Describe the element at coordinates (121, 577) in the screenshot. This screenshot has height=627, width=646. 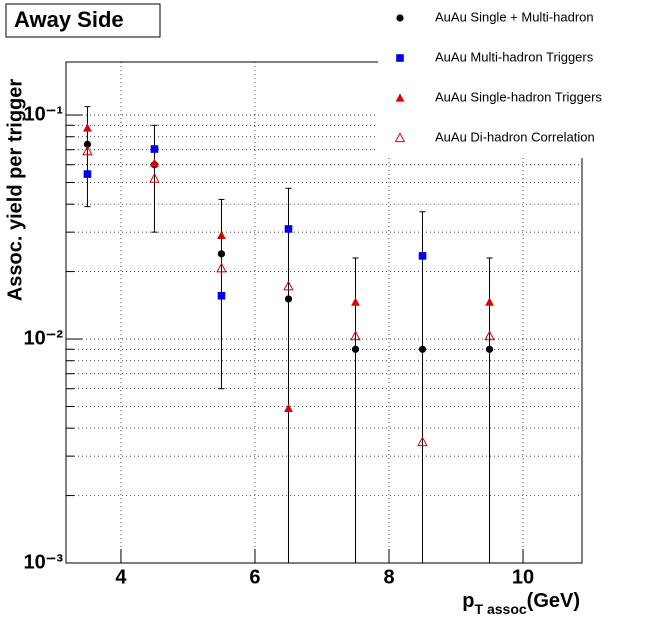
I see `x-tick-label: 4` at that location.